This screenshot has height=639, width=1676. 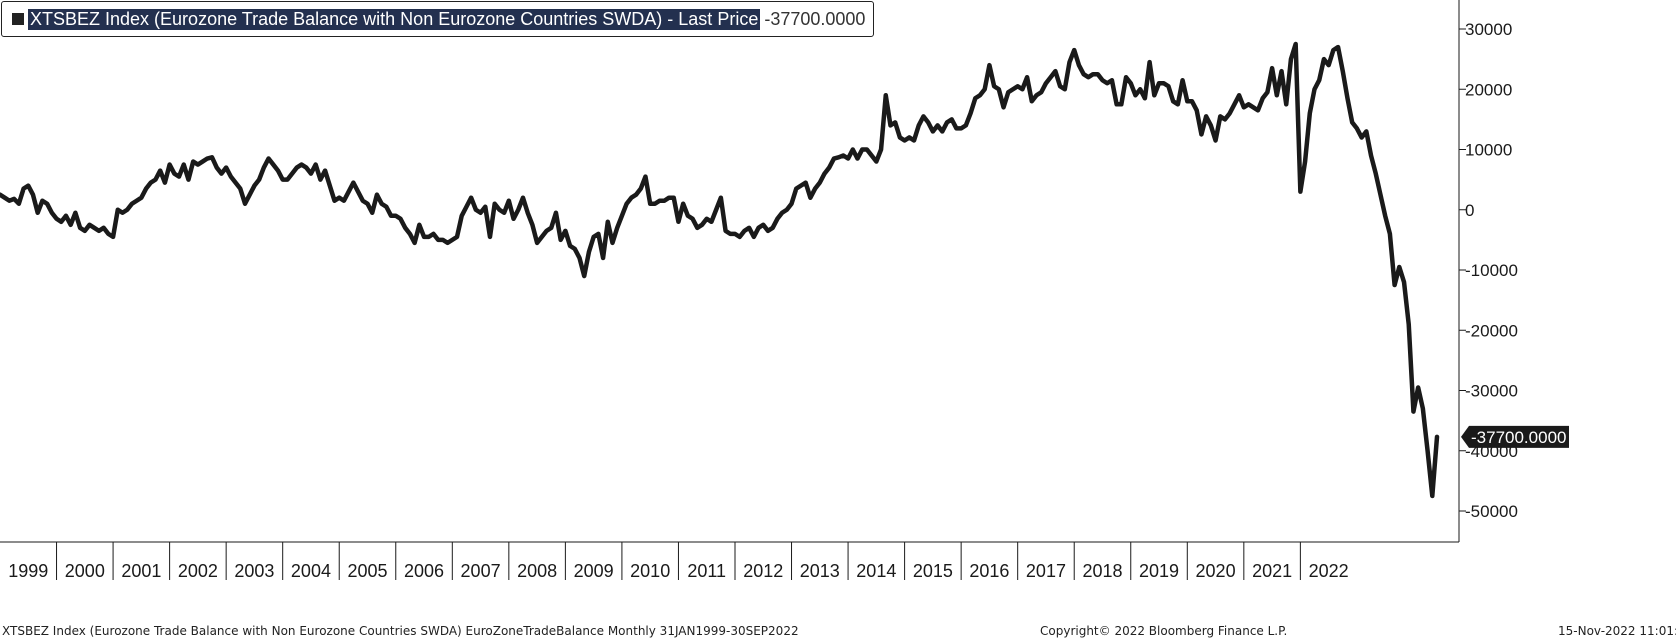 I want to click on legend-last-value: -37700.0000, so click(x=815, y=18).